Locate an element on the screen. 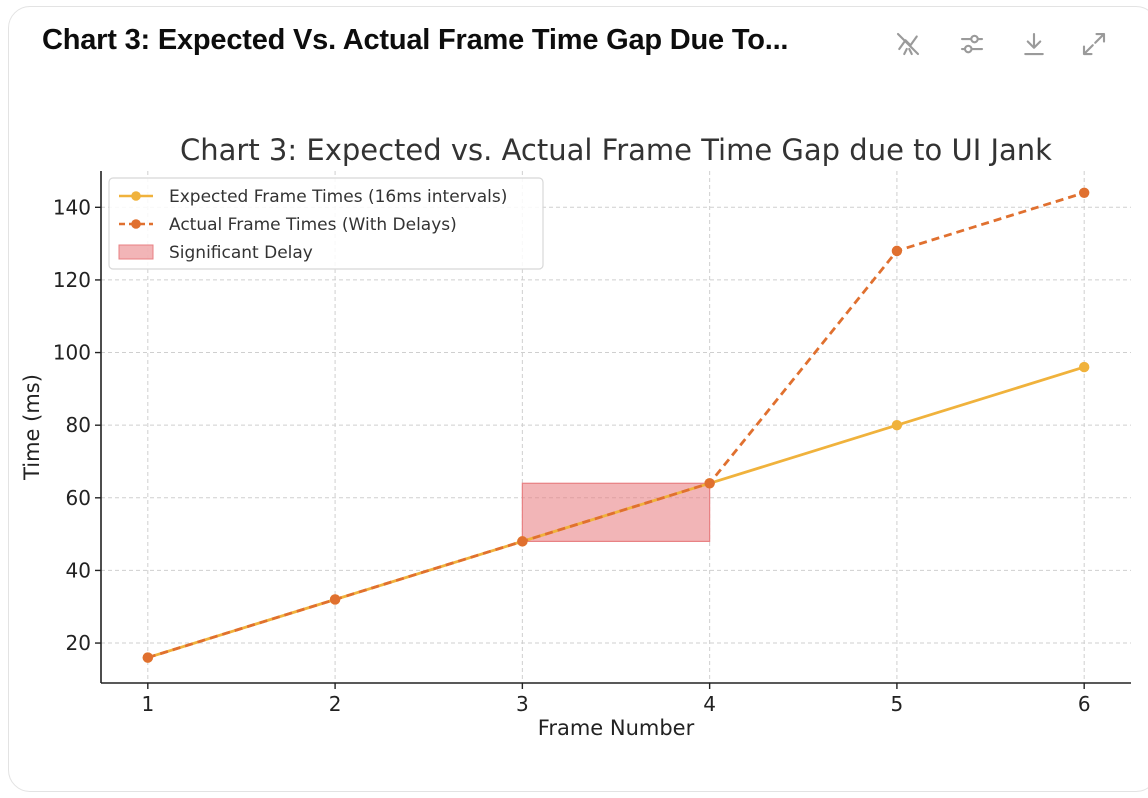 The image size is (1148, 798). sliders-icon is located at coordinates (972, 44).